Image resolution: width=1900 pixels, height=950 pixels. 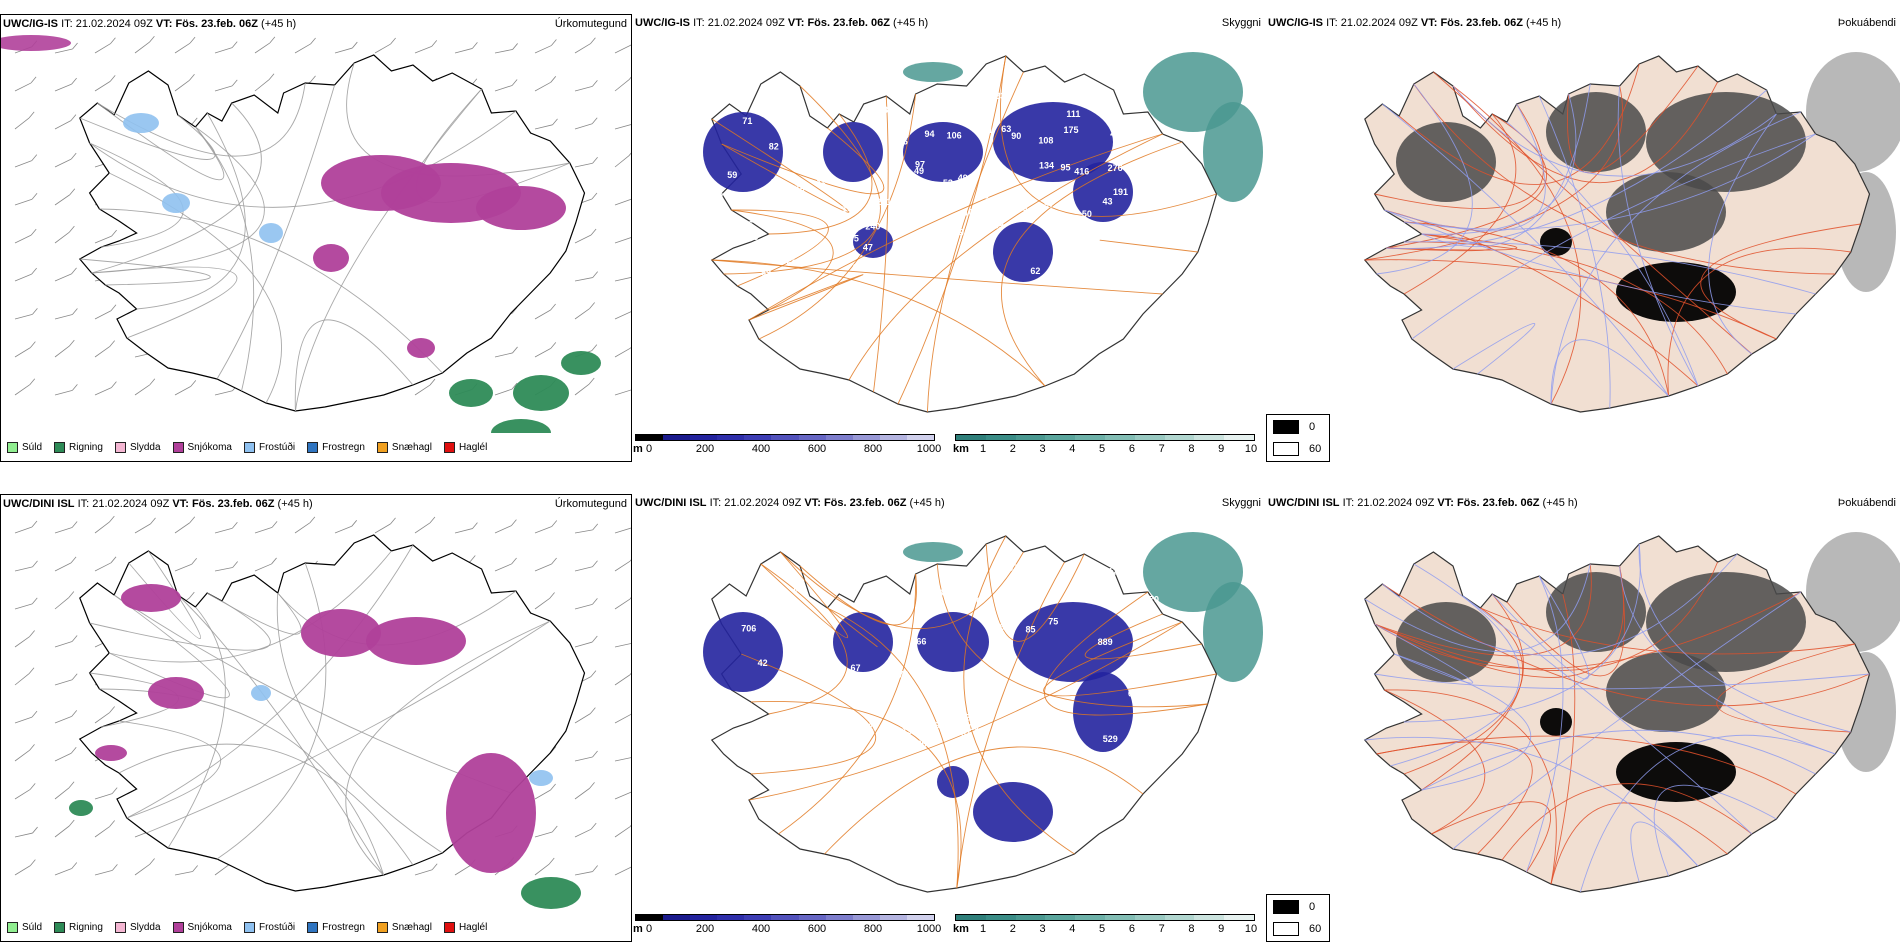 What do you see at coordinates (1045, 140) in the screenshot?
I see `ceiling-value-label: 108` at bounding box center [1045, 140].